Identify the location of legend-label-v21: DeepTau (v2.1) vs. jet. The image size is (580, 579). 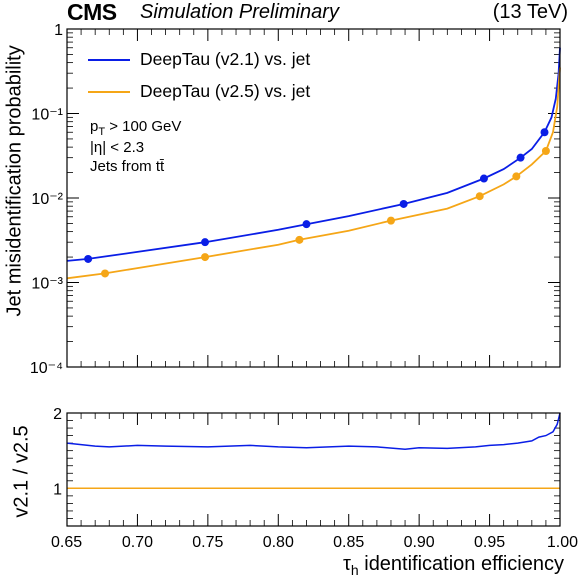
(225, 59).